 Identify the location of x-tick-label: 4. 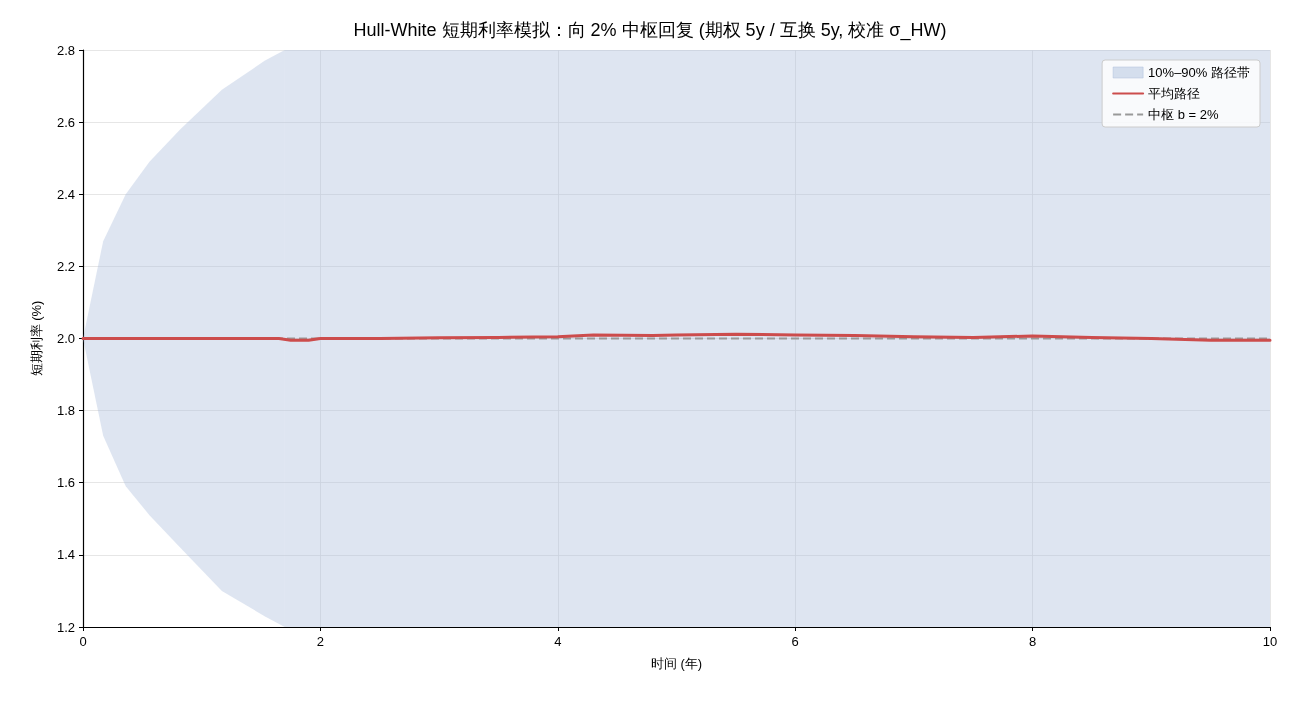
(558, 641).